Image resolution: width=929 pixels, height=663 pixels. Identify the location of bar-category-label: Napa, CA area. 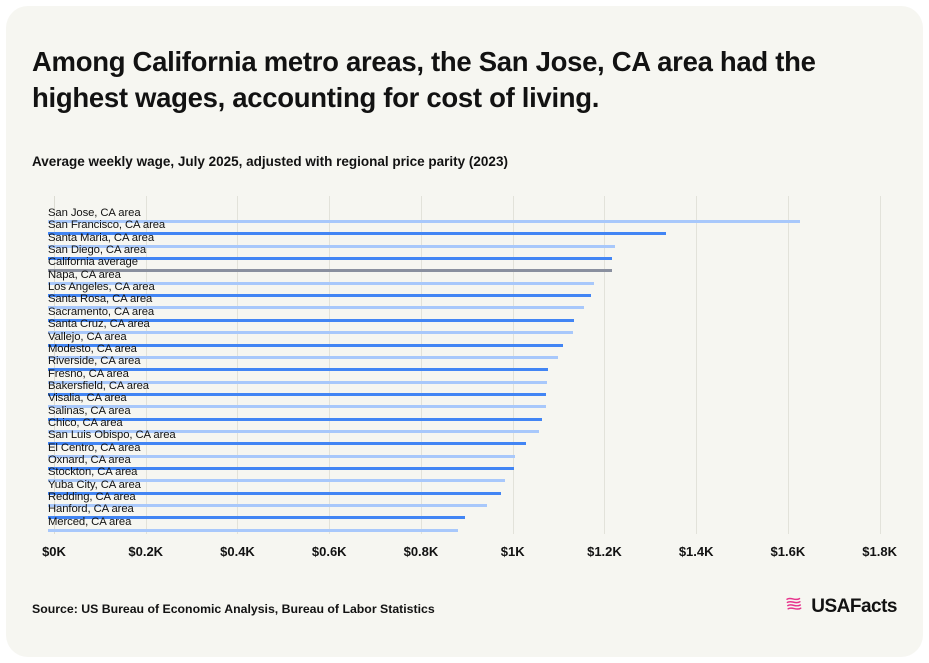
(84, 274).